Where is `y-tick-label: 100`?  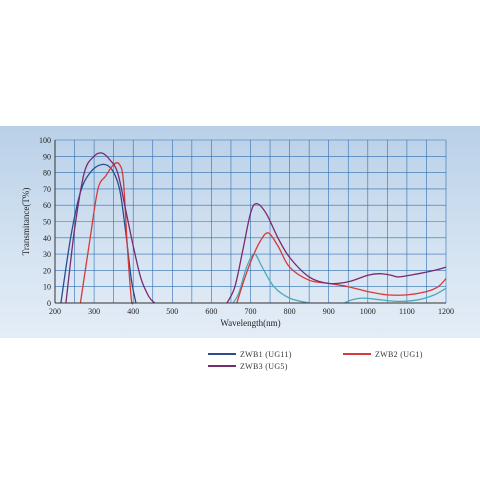
y-tick-label: 100 is located at coordinates (45, 140).